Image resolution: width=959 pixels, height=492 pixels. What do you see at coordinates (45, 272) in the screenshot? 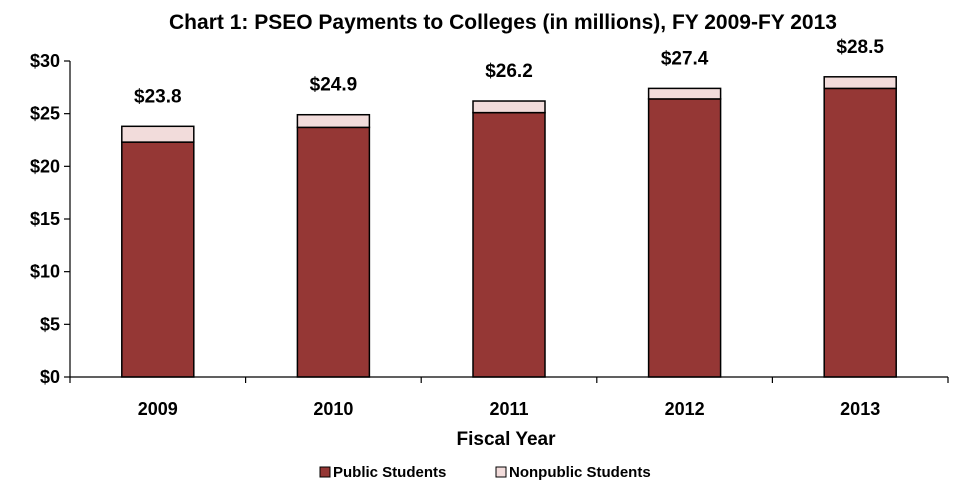
I see `y-tick-label: $10` at bounding box center [45, 272].